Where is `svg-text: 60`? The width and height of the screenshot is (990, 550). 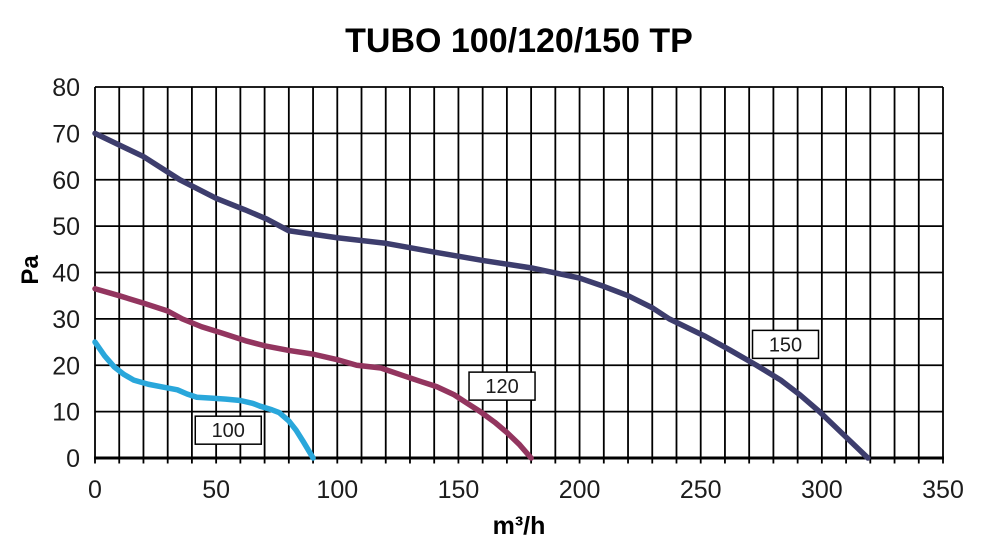 svg-text: 60 is located at coordinates (66, 181).